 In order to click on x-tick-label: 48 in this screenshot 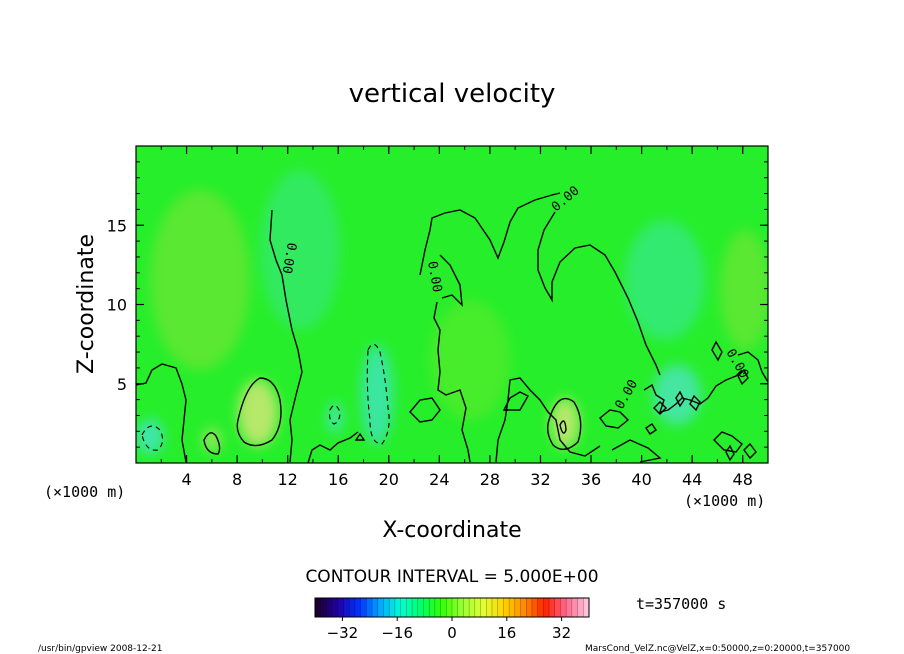, I will do `click(743, 479)`.